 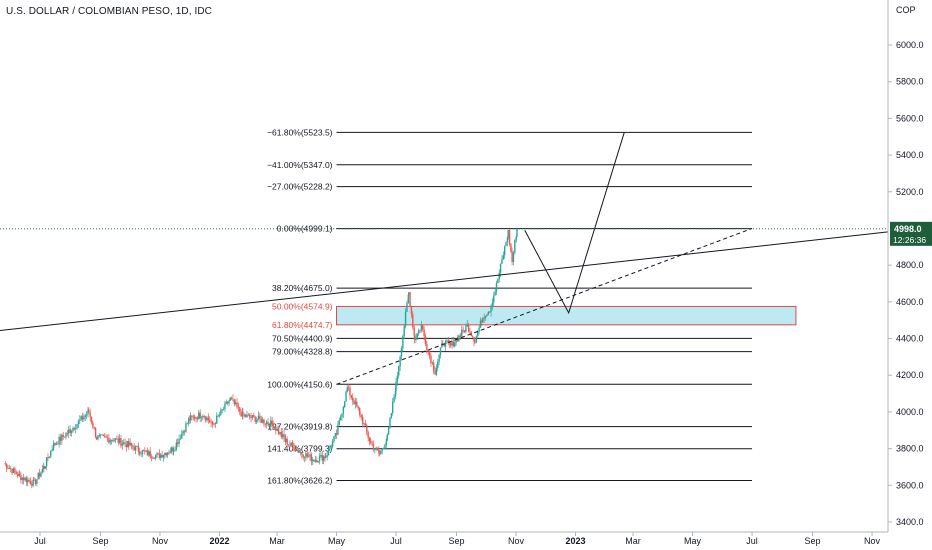 I want to click on fib-level-label: 70.50%(4400.9), so click(x=302, y=338).